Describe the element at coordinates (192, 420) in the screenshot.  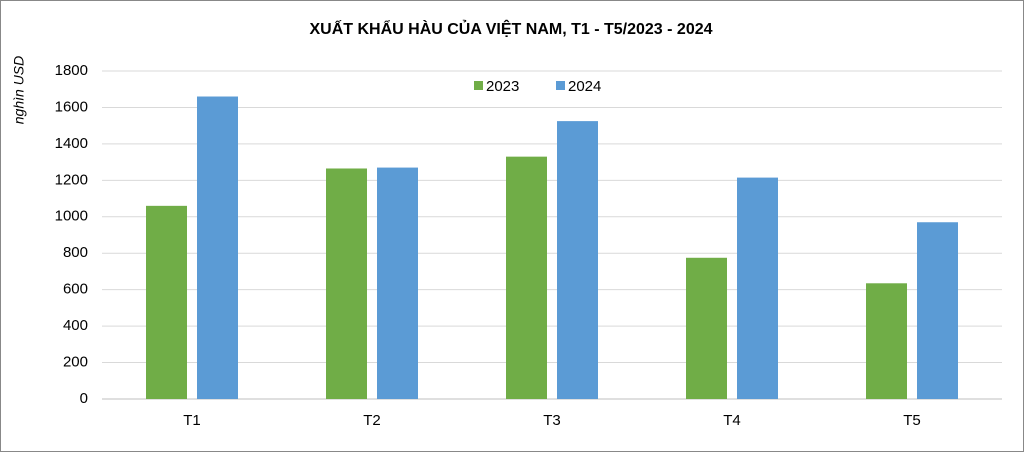
I see `x-tick-label: T1` at that location.